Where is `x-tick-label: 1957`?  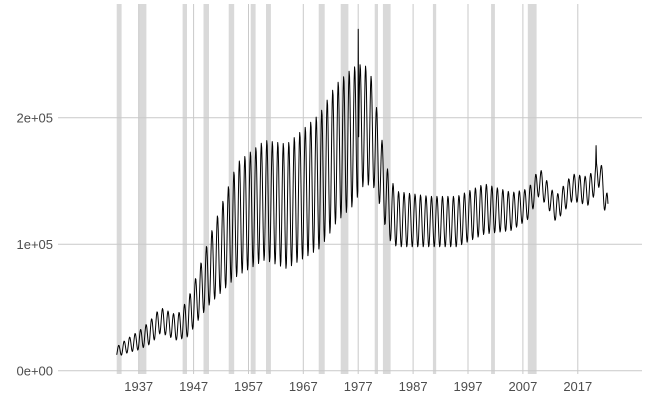 x-tick-label: 1957 is located at coordinates (248, 386).